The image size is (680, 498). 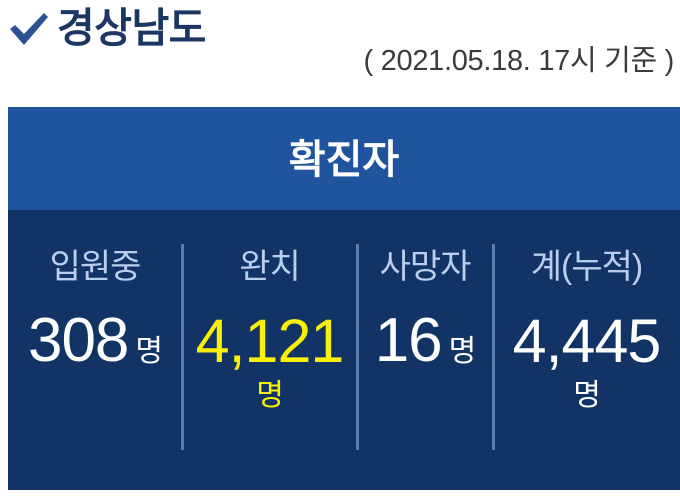 What do you see at coordinates (95, 267) in the screenshot?
I see `stat-label: 입원중` at bounding box center [95, 267].